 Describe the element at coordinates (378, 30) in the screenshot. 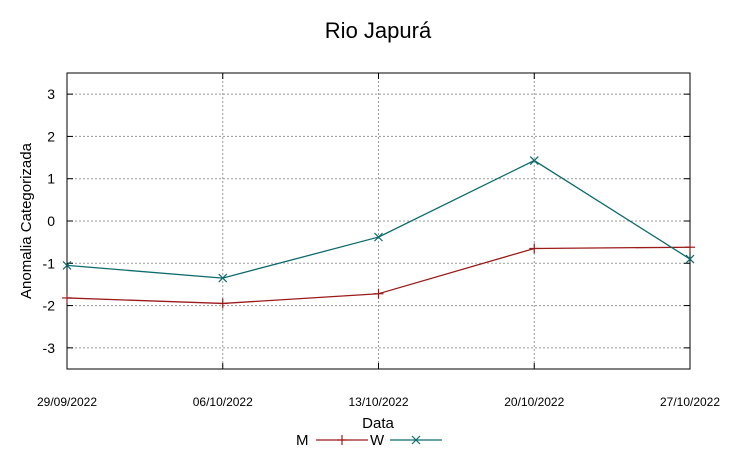

I see `chart-title: Rio Japurá` at that location.